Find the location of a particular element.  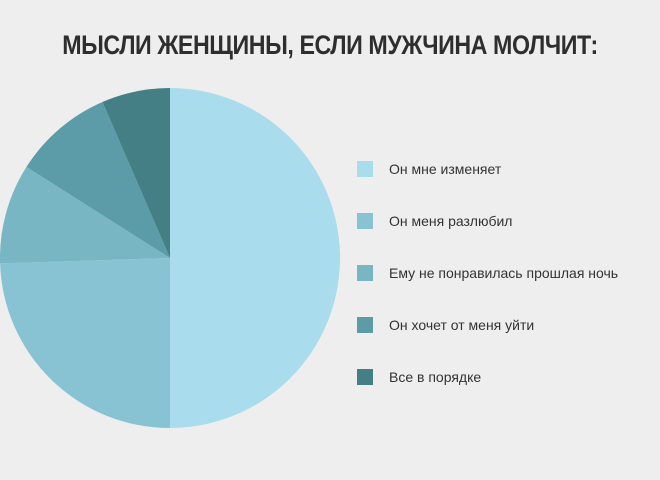

legend-item: Он хочет от меня уйти is located at coordinates (445, 325).